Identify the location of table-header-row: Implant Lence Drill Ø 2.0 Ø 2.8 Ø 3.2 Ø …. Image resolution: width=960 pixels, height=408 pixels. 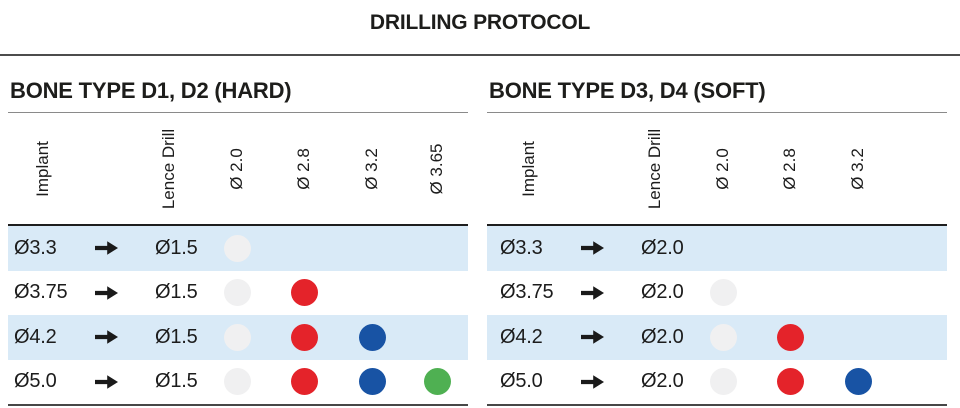
(238, 169).